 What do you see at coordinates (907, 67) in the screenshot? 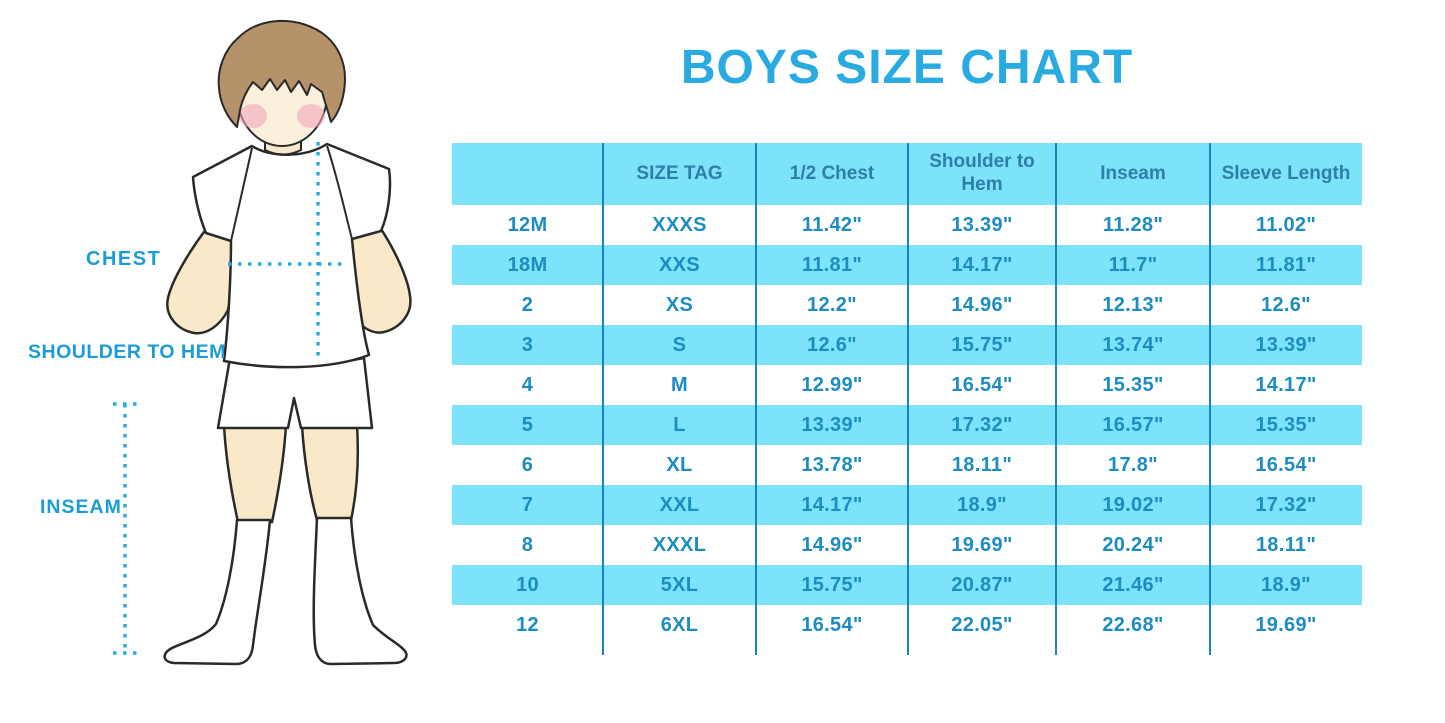
I see `page-title: BOYS SIZE CHART` at bounding box center [907, 67].